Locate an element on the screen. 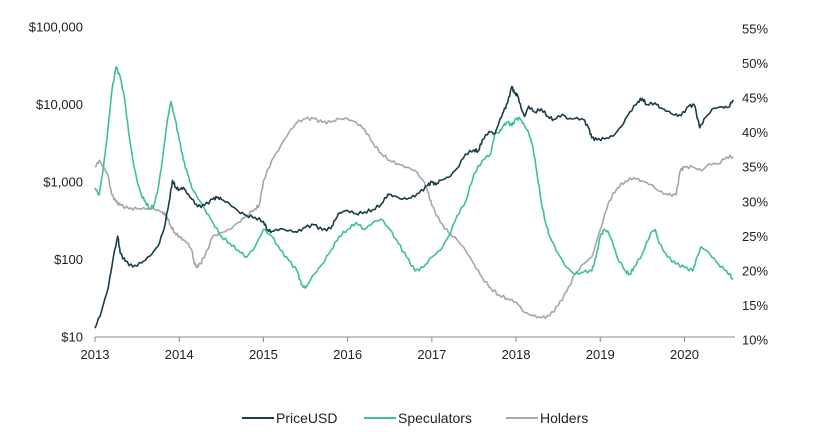  right-tick-label: 20% is located at coordinates (755, 270).